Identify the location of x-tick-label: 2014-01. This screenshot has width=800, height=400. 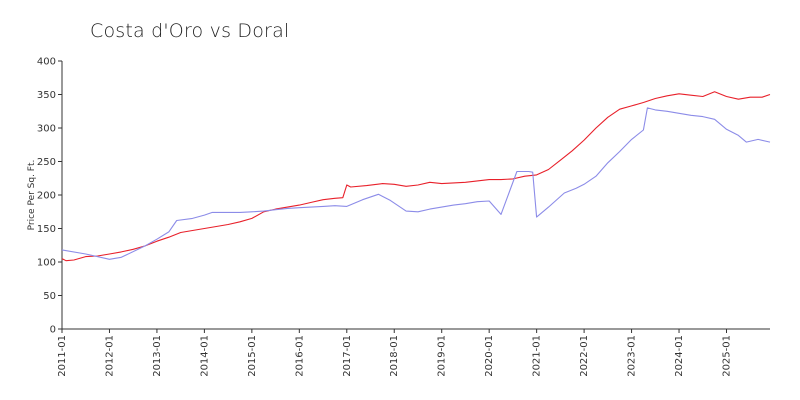
(204, 356).